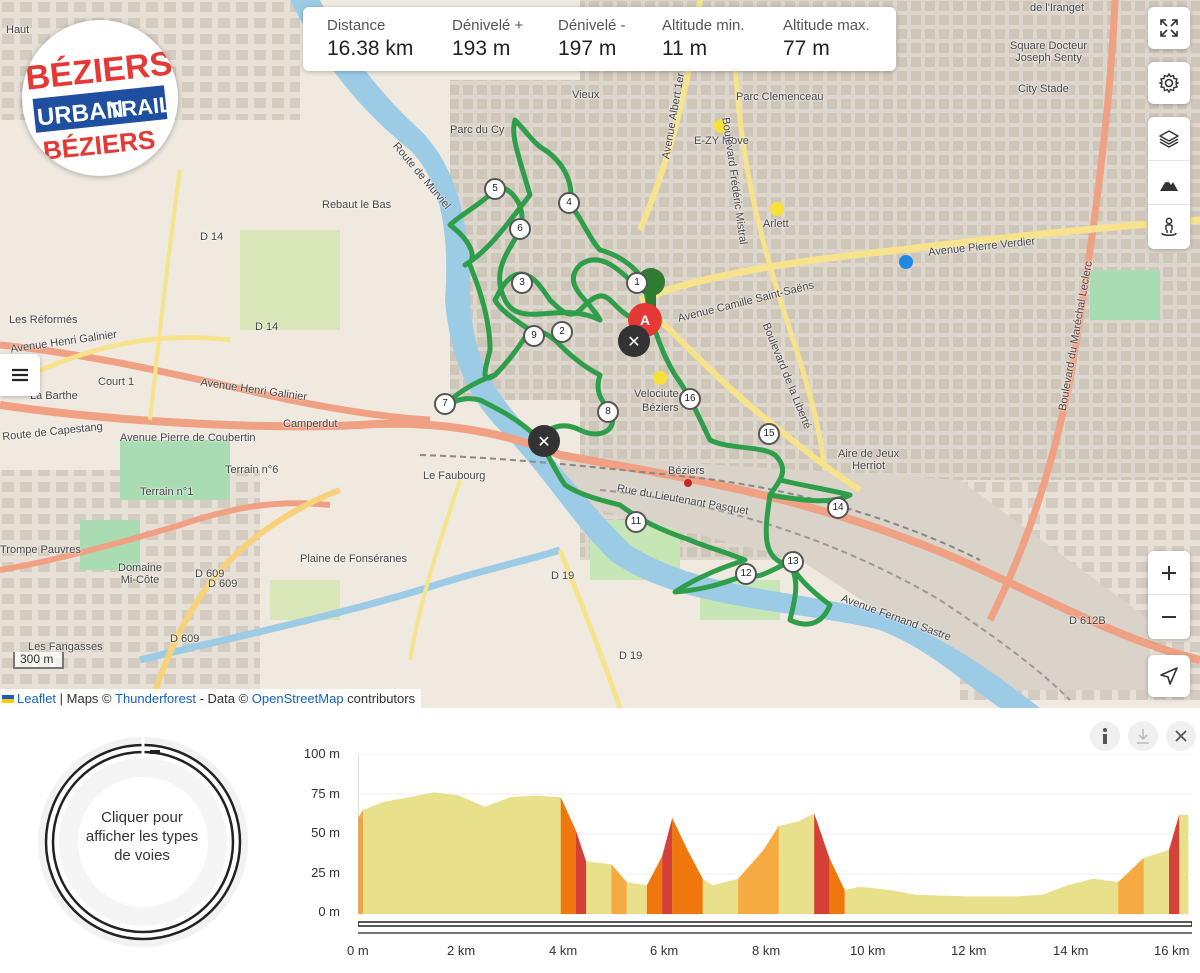 This screenshot has width=1200, height=973. Describe the element at coordinates (746, 574) in the screenshot. I see `waypoint-12: 12` at that location.